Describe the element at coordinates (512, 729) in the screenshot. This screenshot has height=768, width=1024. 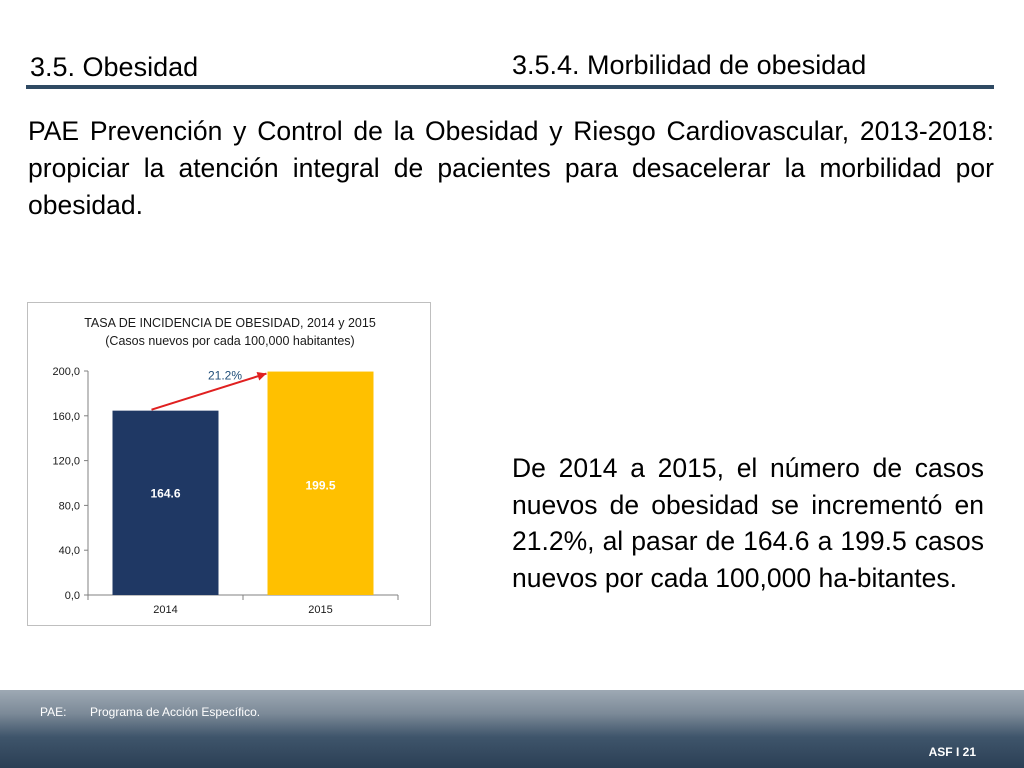
I see `footer-band` at that location.